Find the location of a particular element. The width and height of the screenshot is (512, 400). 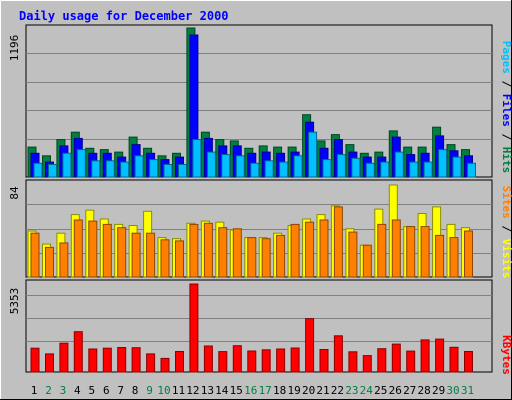

x-label-day-6: 6 is located at coordinates (106, 390).